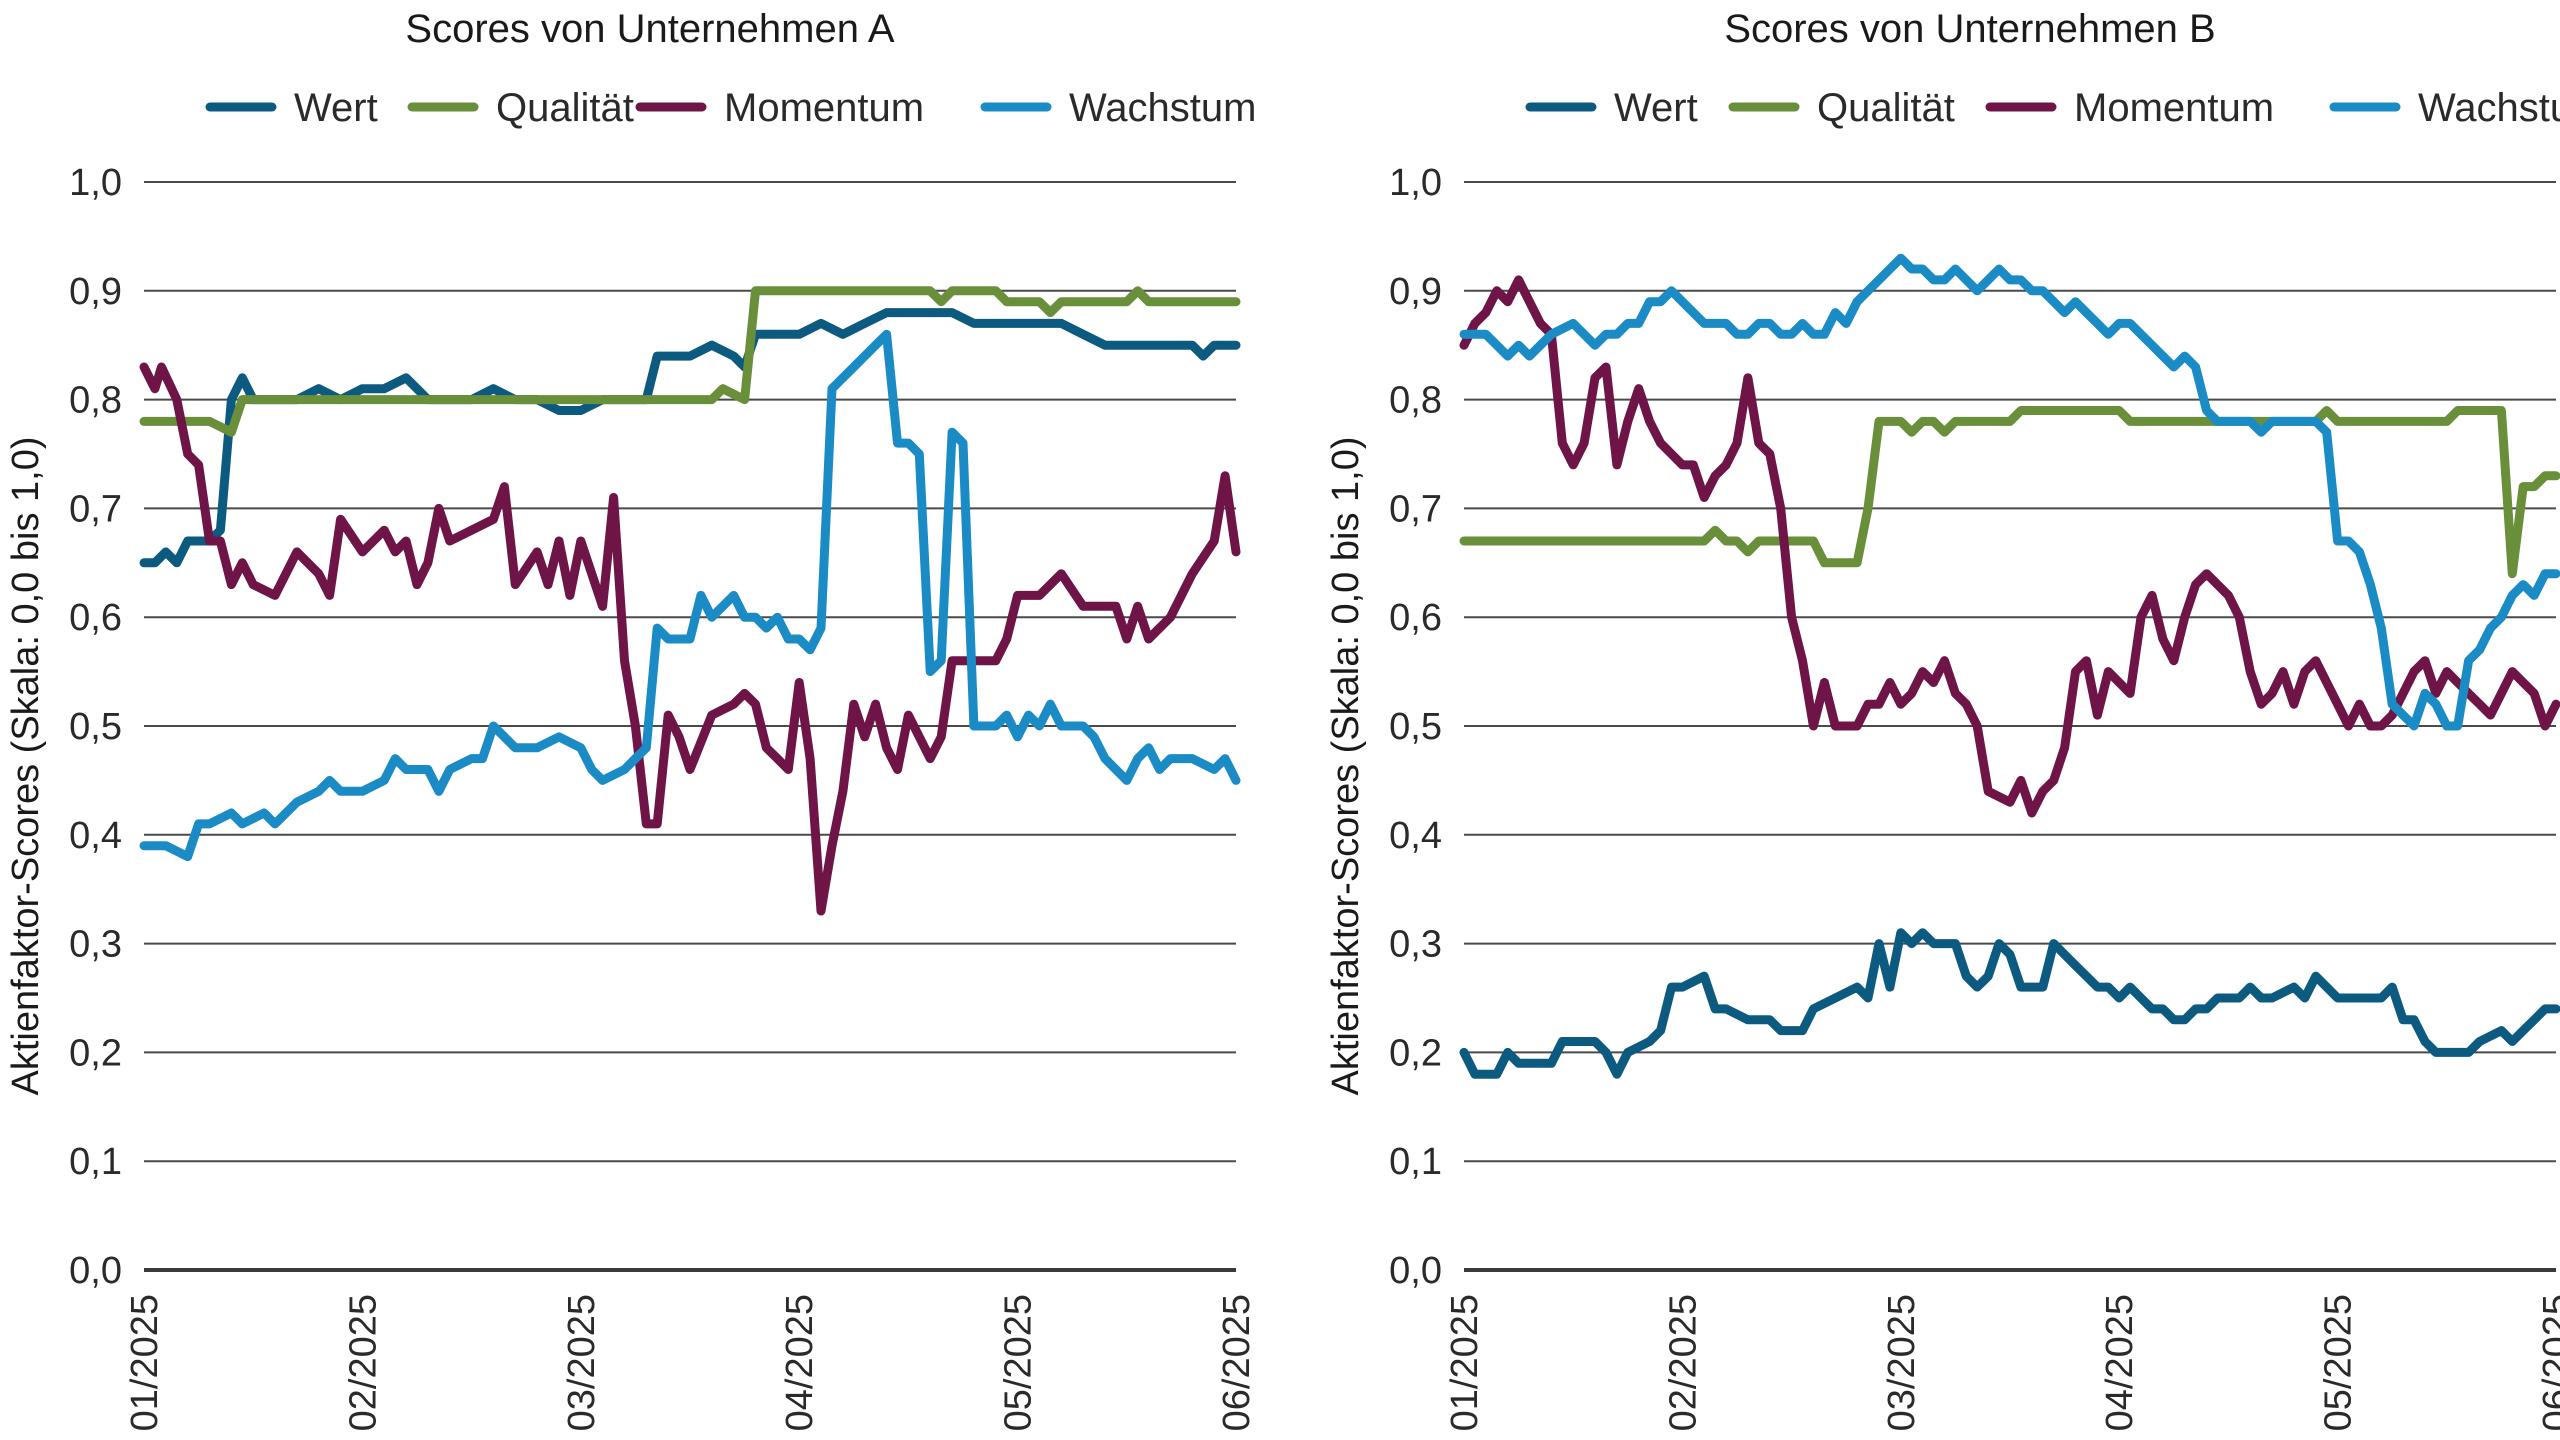 The width and height of the screenshot is (2560, 1440). What do you see at coordinates (649, 29) in the screenshot?
I see `chart-title: Scores von Unternehmen A` at bounding box center [649, 29].